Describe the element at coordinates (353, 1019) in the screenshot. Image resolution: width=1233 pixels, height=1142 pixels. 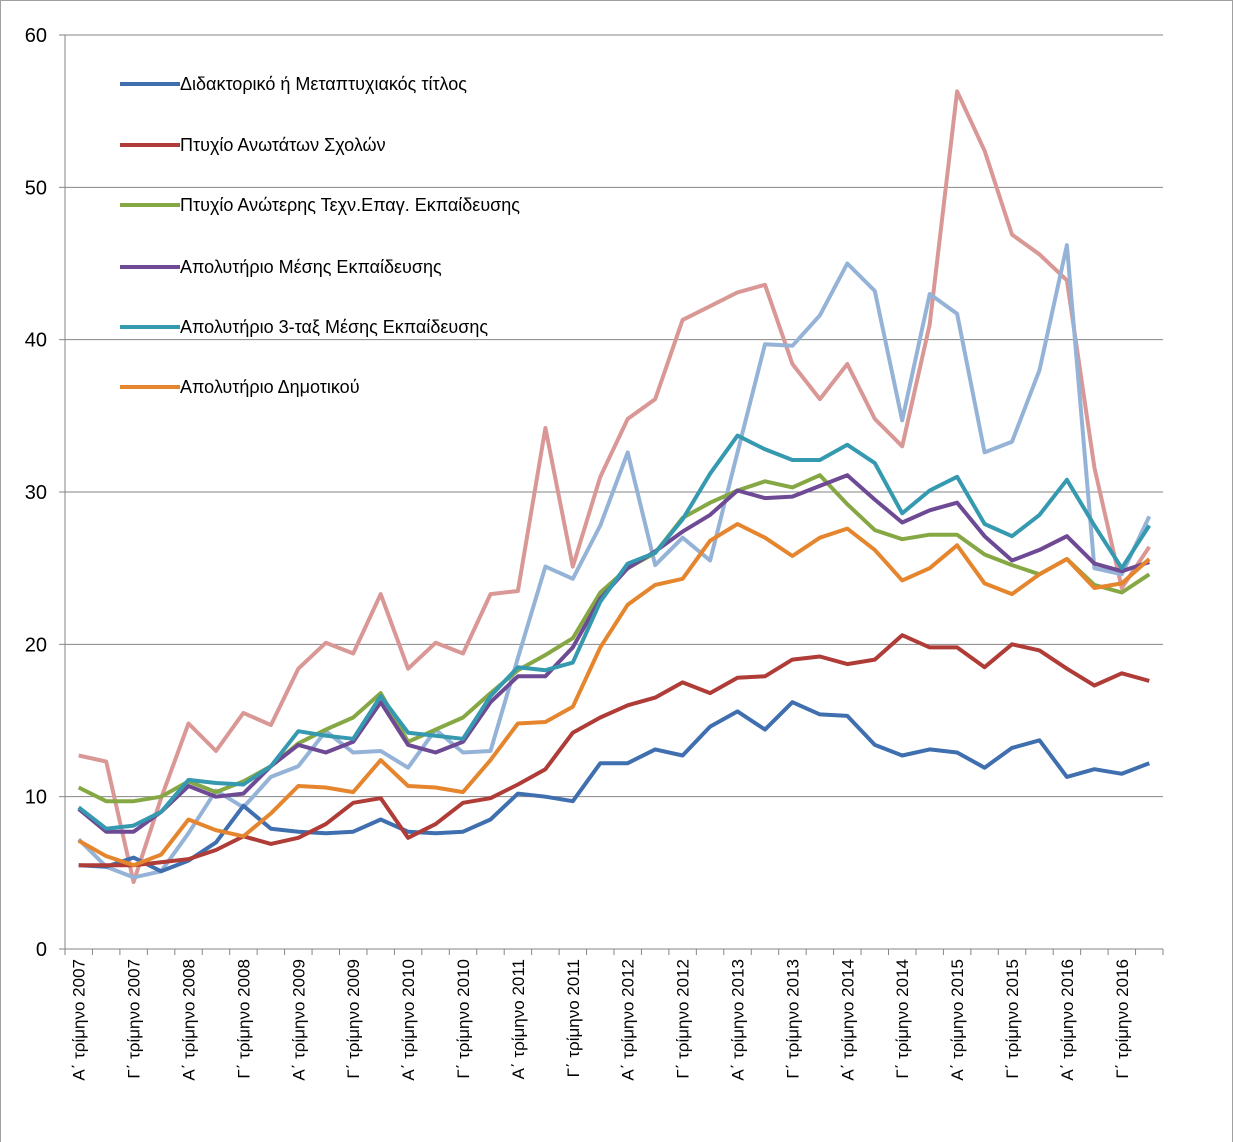
I see `x-tick-label: Γ΄ τρίμηνο 2009` at that location.